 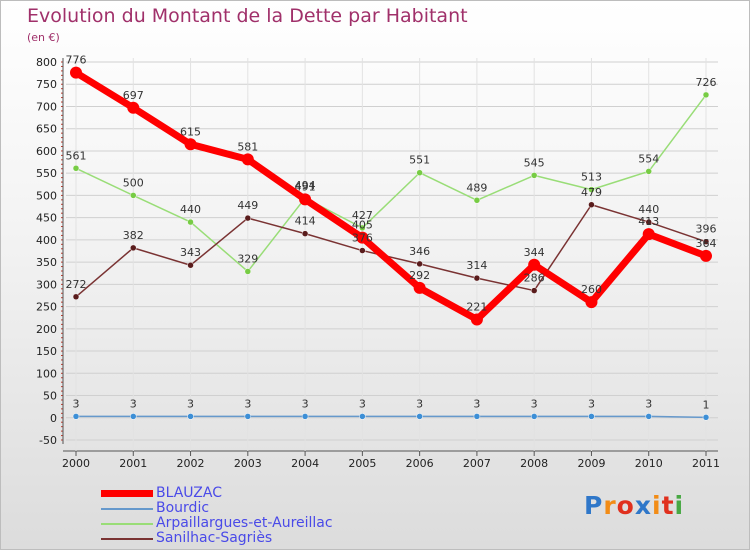 I want to click on data-label: 344, so click(x=534, y=252).